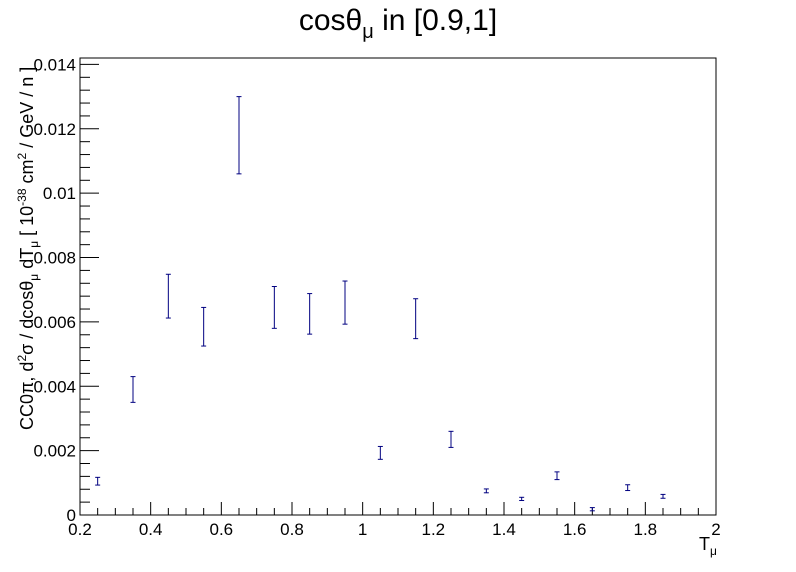 The height and width of the screenshot is (572, 796). What do you see at coordinates (27, 396) in the screenshot?
I see `ylabel-part-a: CC0π, d` at bounding box center [27, 396].